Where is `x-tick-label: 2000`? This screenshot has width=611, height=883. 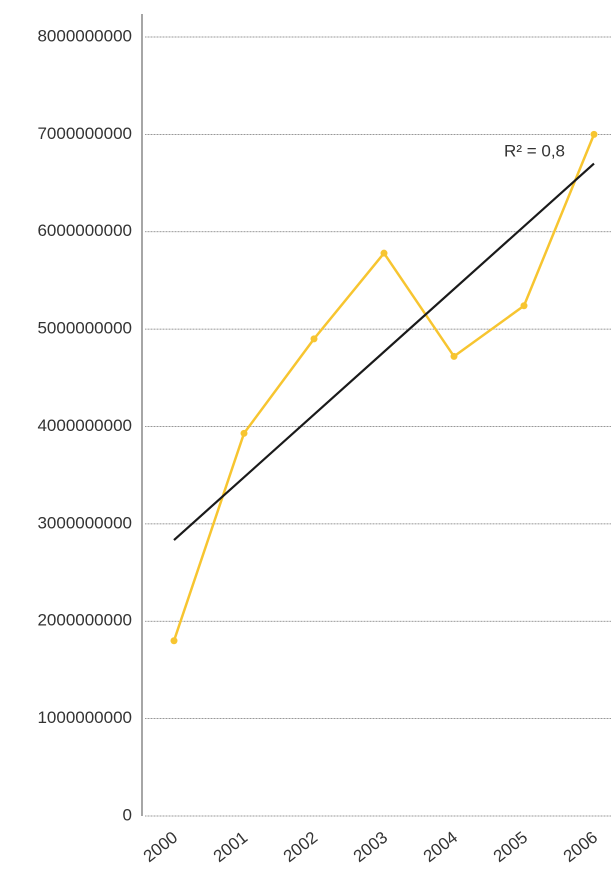
x-tick-label: 2000 is located at coordinates (161, 847).